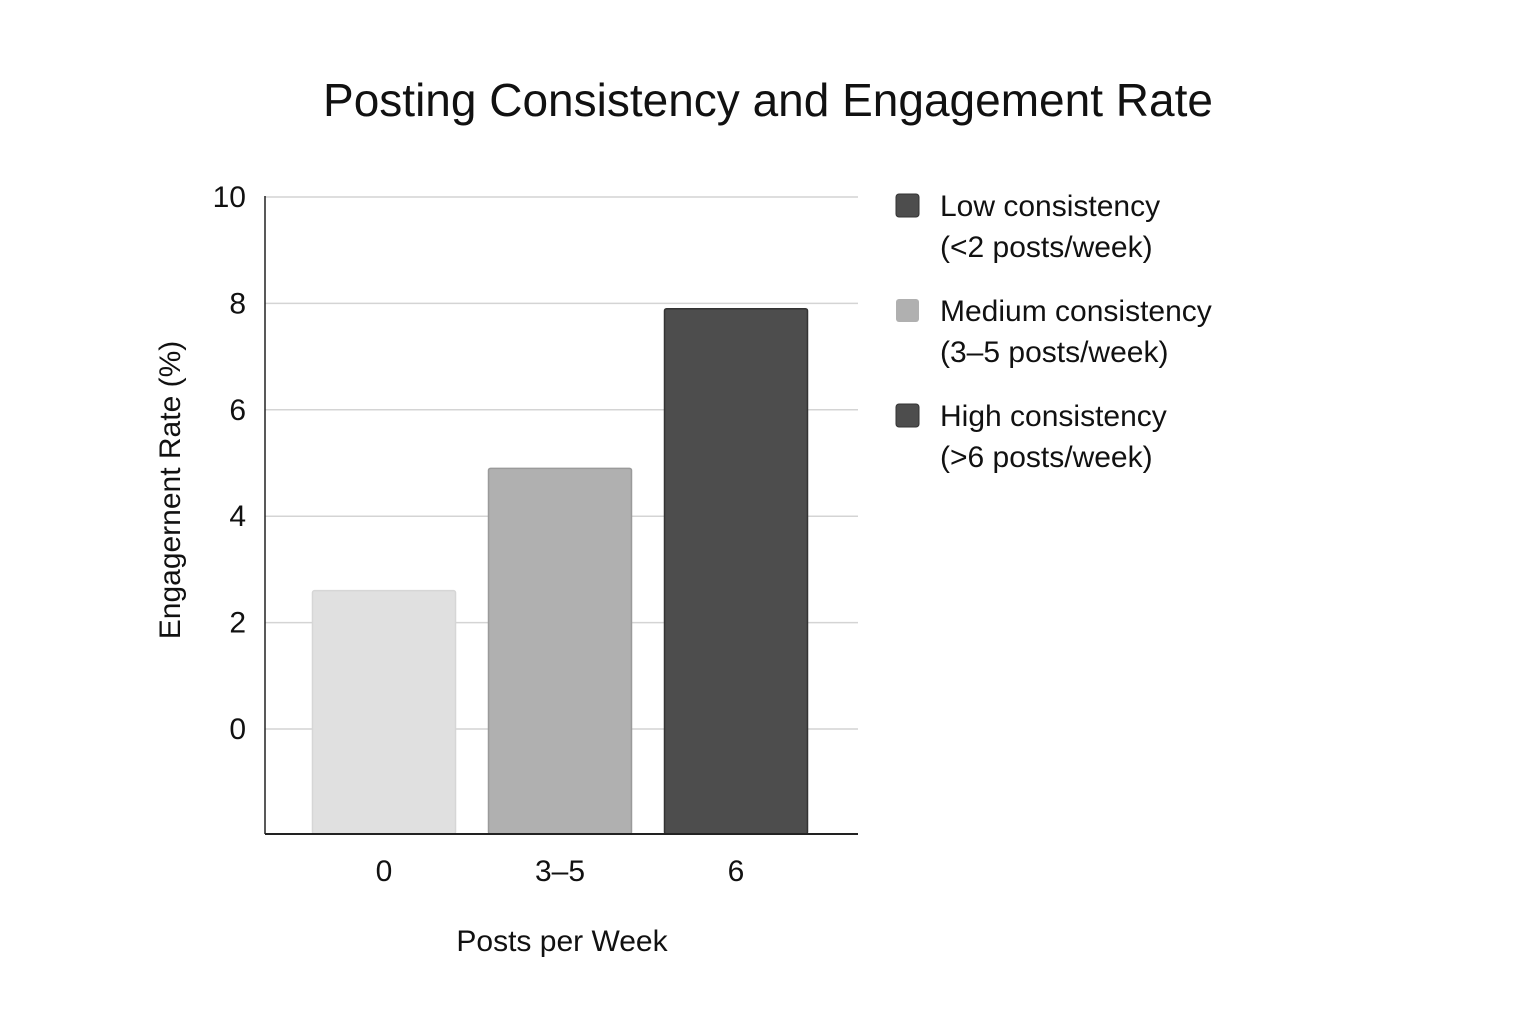 The height and width of the screenshot is (1024, 1536). What do you see at coordinates (1076, 311) in the screenshot?
I see `legend-label: Medium consistency` at bounding box center [1076, 311].